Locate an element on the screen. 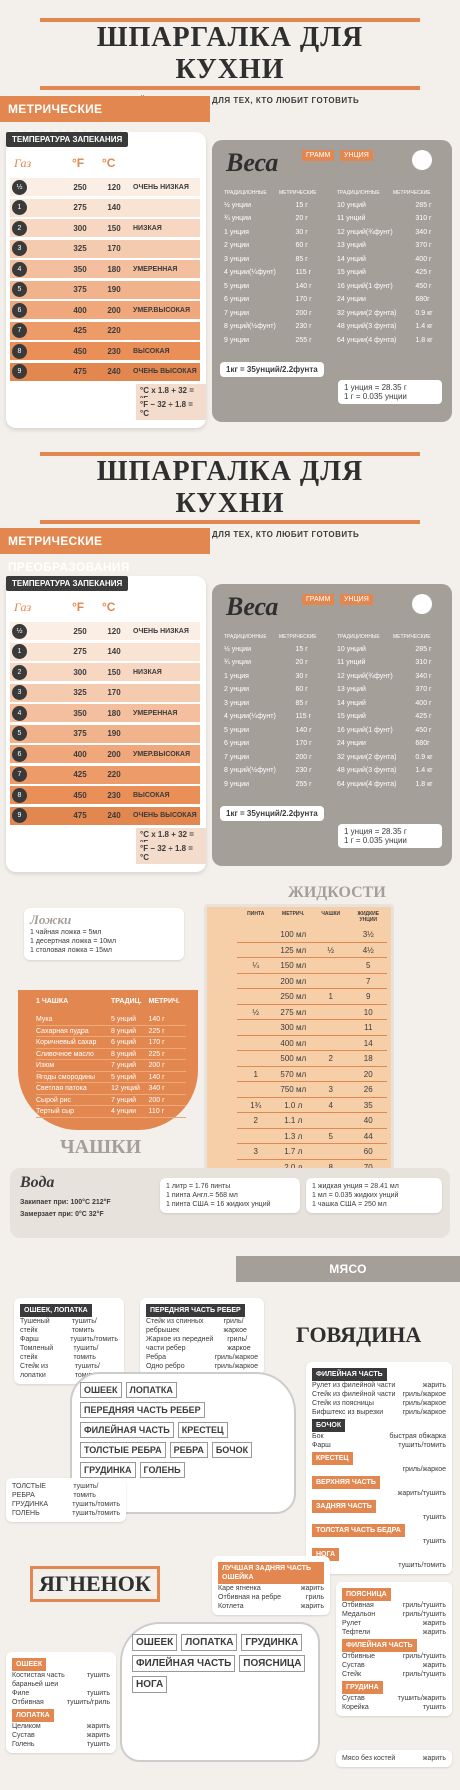 Image resolution: width=460 pixels, height=1790 pixels. weight-trad: 10 унций is located at coordinates (351, 649).